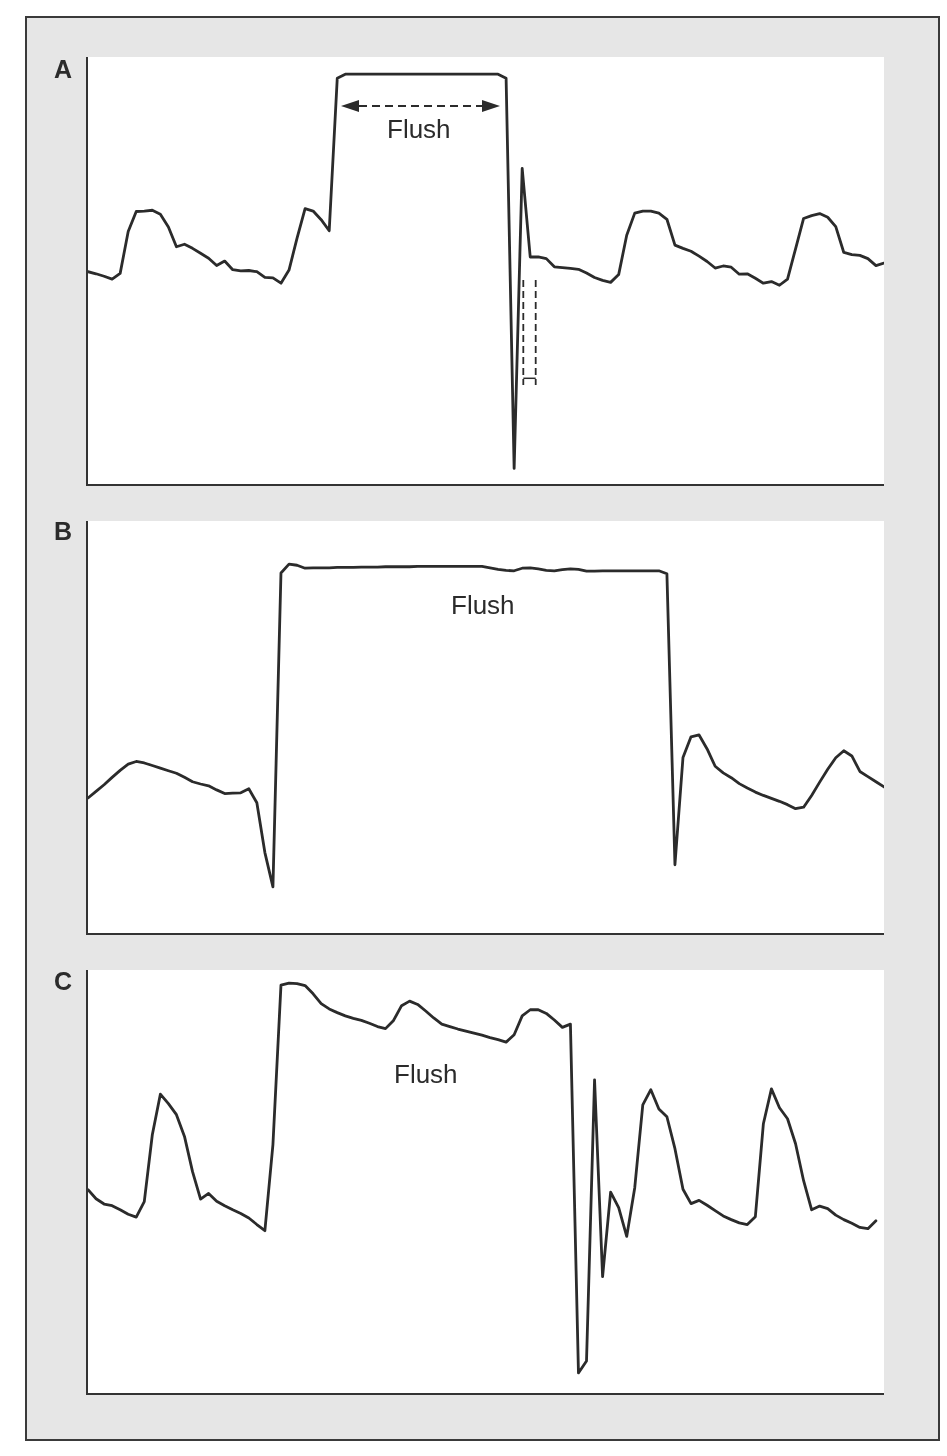 The image size is (947, 1456). What do you see at coordinates (63, 68) in the screenshot?
I see `chart-title: A` at bounding box center [63, 68].